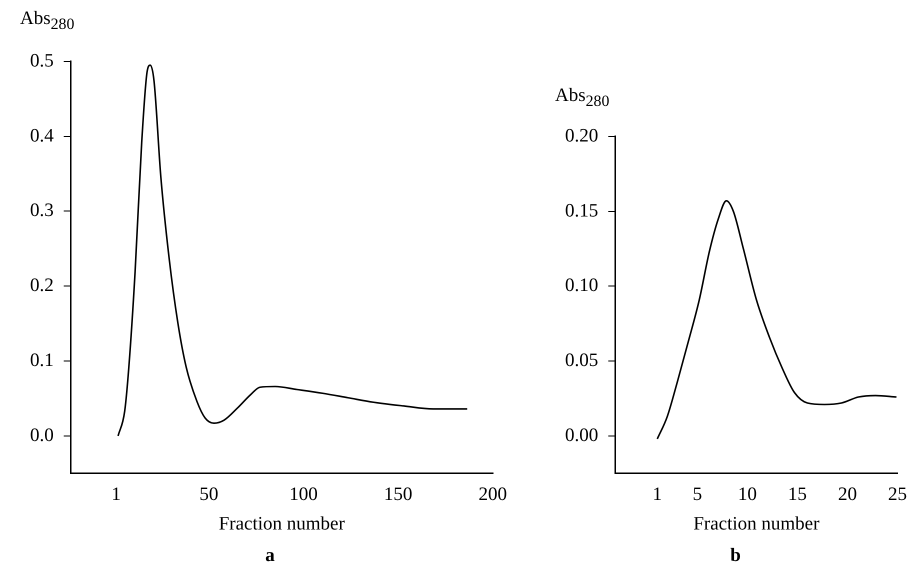  I want to click on line-series, so click(777, 320).